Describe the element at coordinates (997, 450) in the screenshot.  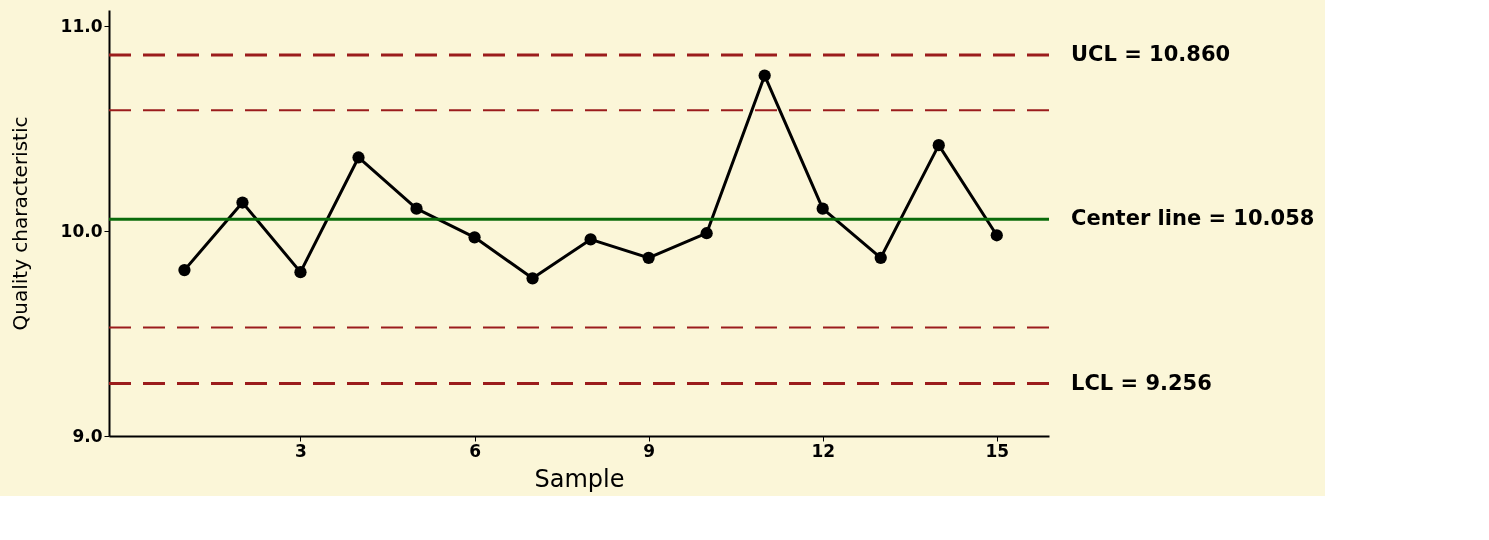
I see `x-tick-label: 15` at that location.